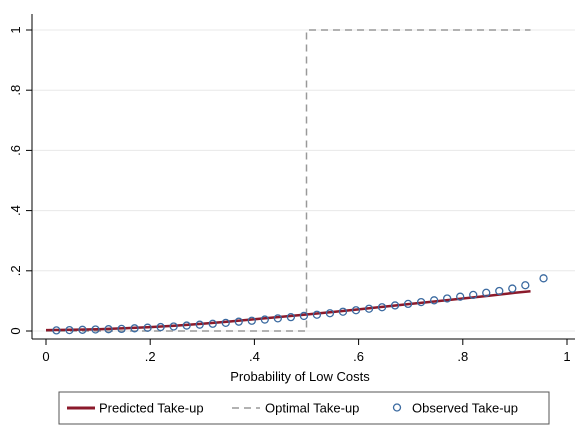  Describe the element at coordinates (465, 408) in the screenshot. I see `legend-label-observed: Observed Take-up` at that location.